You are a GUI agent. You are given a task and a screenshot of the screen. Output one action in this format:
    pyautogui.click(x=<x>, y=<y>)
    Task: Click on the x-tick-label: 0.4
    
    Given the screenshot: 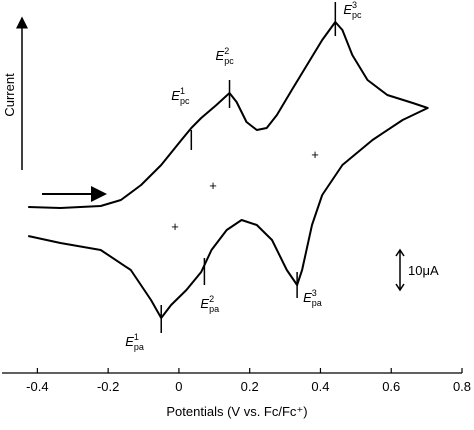 What is the action you would take?
    pyautogui.click(x=320, y=386)
    